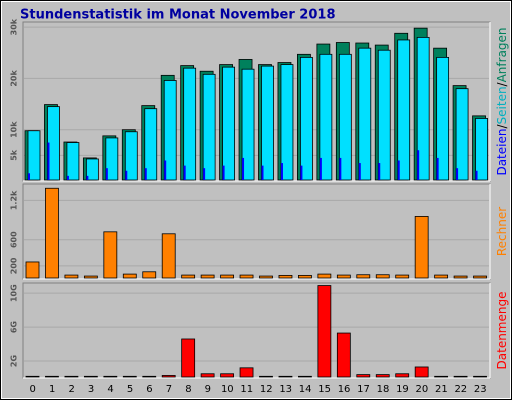 This screenshot has width=512, height=400. Describe the element at coordinates (14, 361) in the screenshot. I see `y-tick-label: 2G` at that location.